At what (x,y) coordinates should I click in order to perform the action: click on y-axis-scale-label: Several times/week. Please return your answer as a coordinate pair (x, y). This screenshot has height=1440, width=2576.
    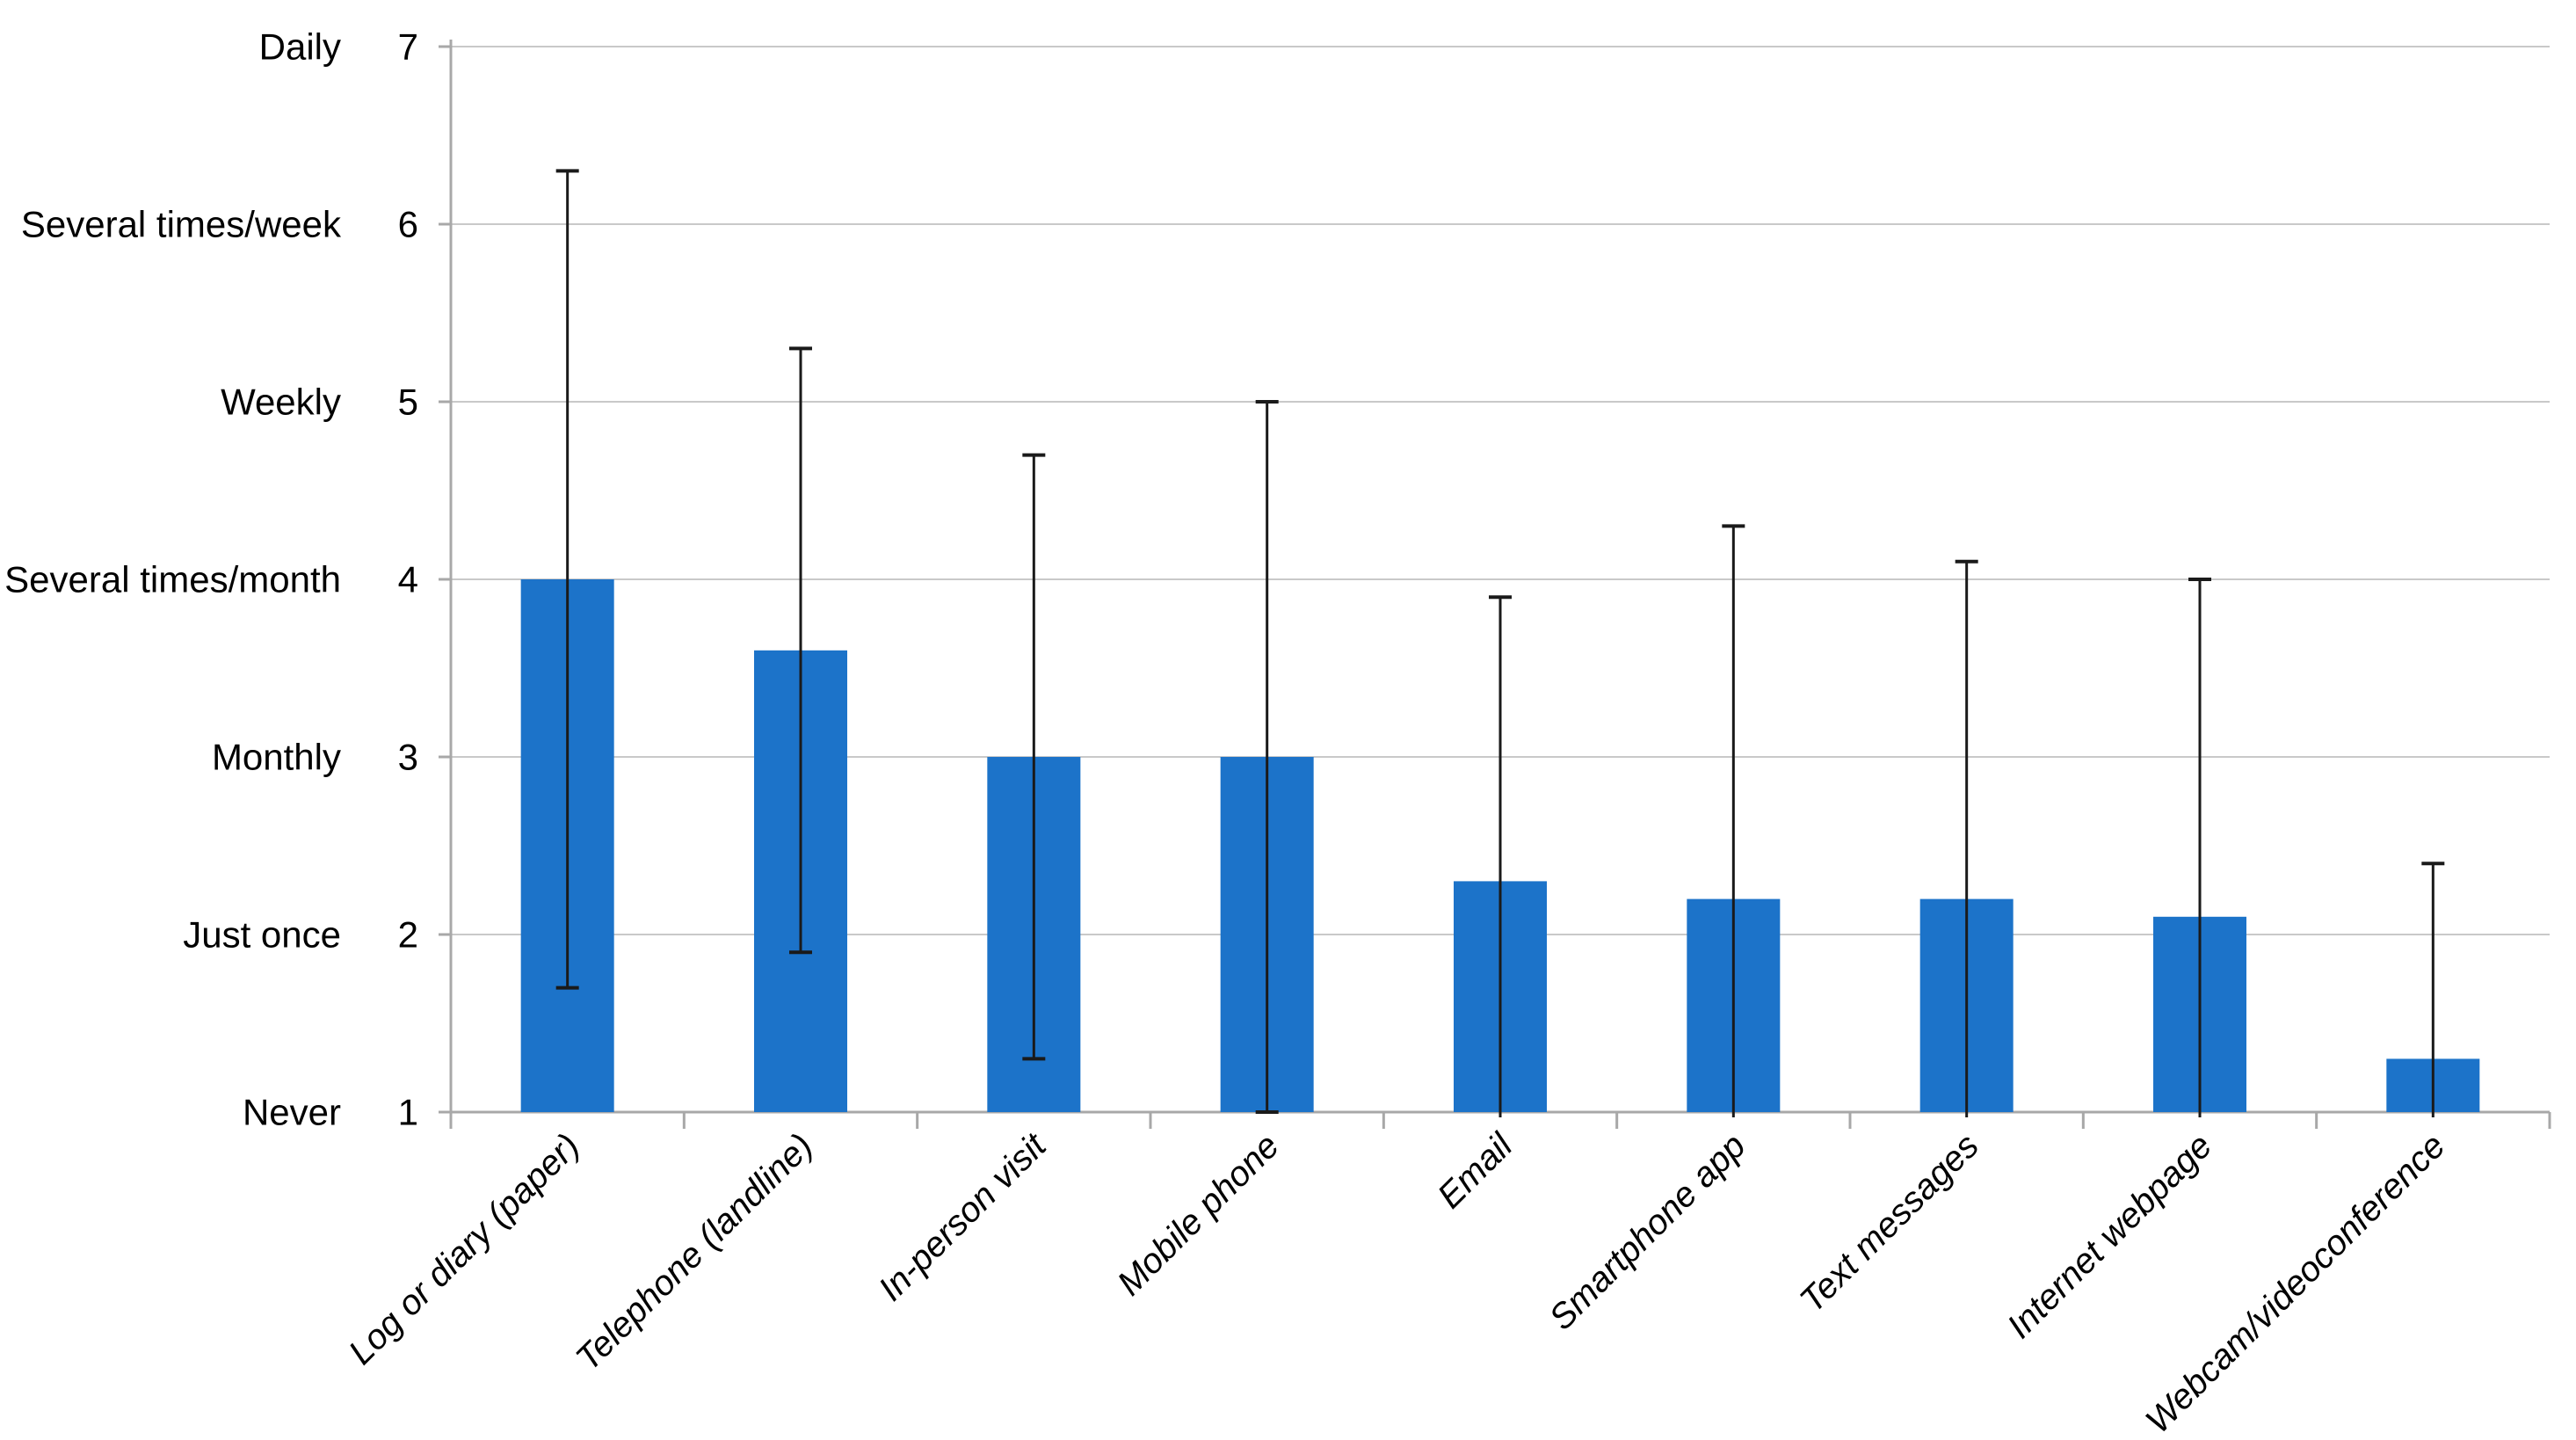
    Looking at the image, I should click on (181, 224).